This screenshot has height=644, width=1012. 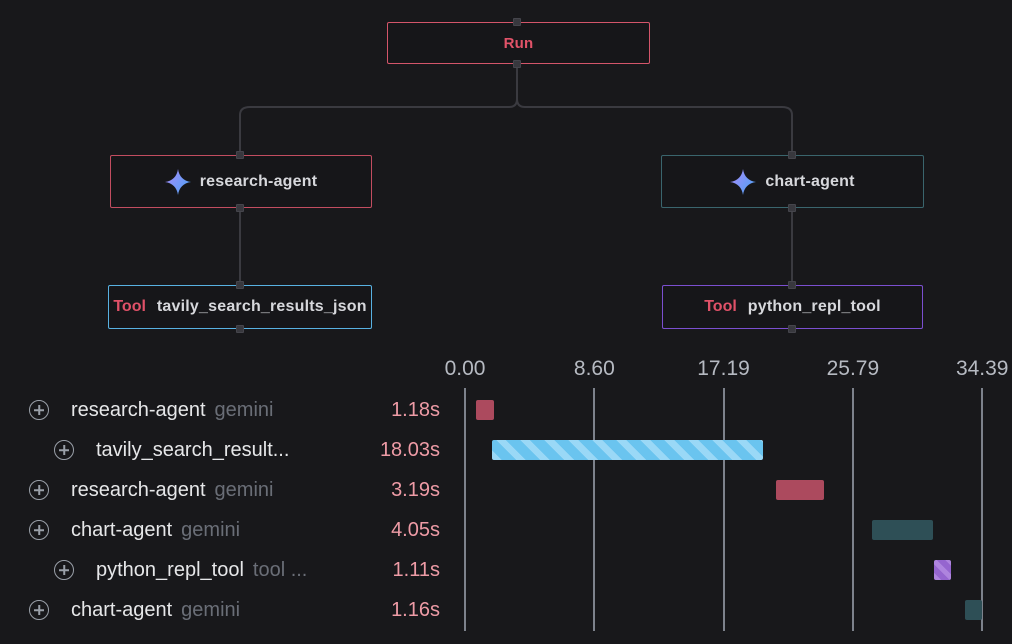 I want to click on timeline-row: research-agent gemini 1.18s, so click(x=220, y=410).